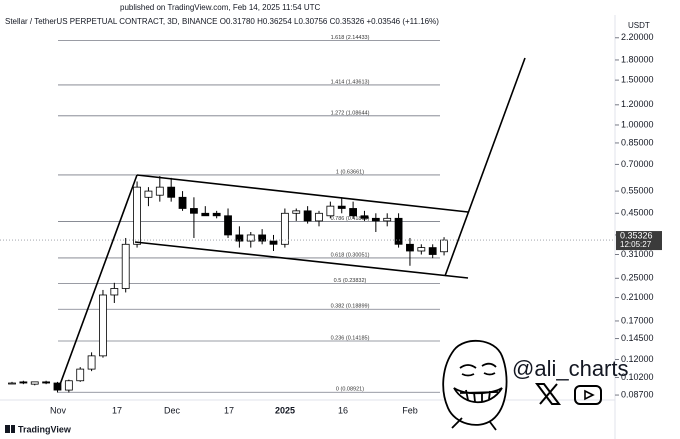 The width and height of the screenshot is (680, 439). Describe the element at coordinates (637, 59) in the screenshot. I see `y-tick-label: 1.80000` at that location.